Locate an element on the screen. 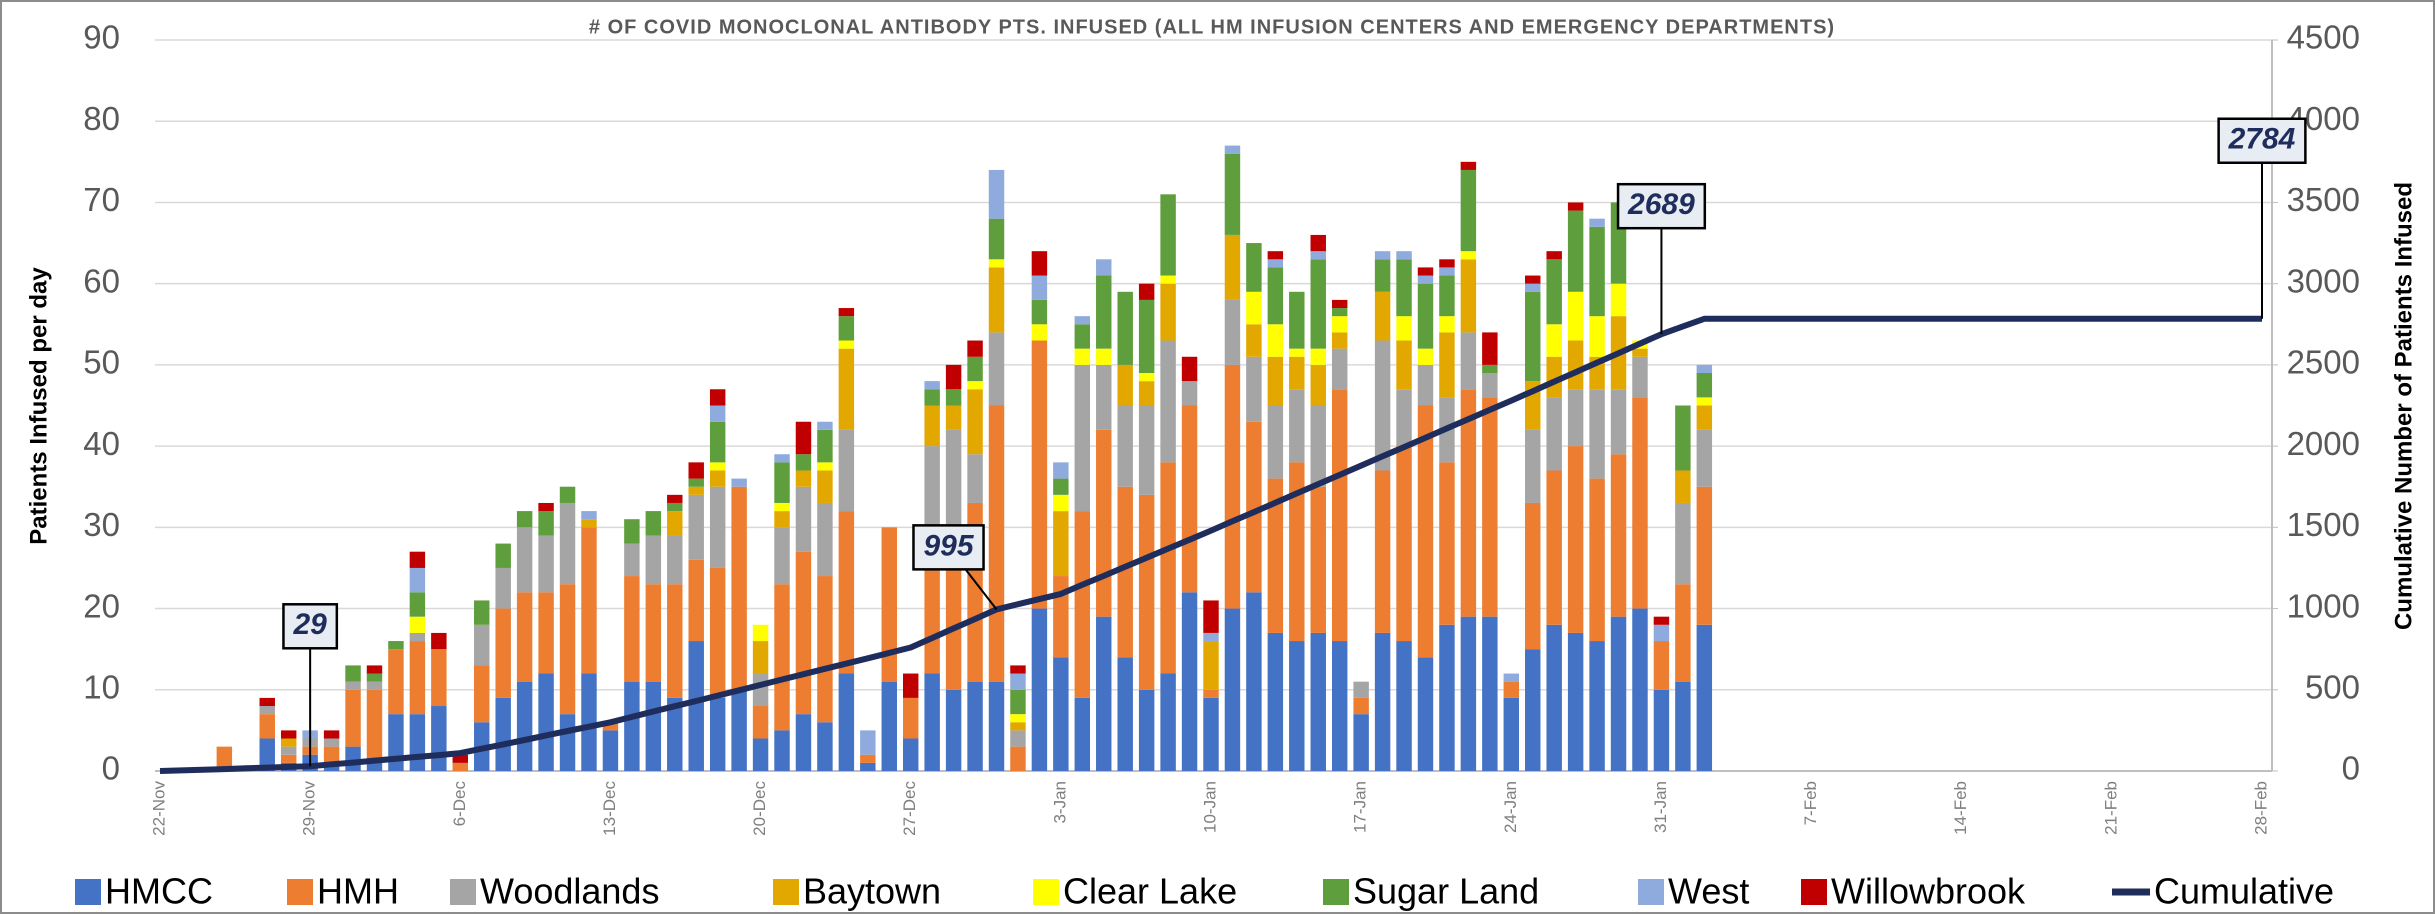 The width and height of the screenshot is (2435, 914). y2-tick-label: 4500 is located at coordinates (2323, 37).